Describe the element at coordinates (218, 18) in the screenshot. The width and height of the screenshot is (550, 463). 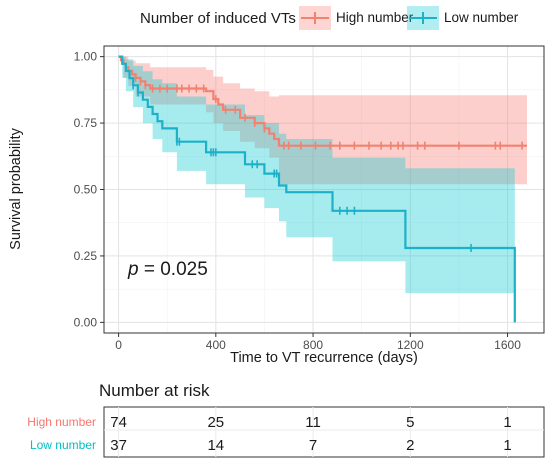
I see `legend-title: Number of induced VTs` at that location.